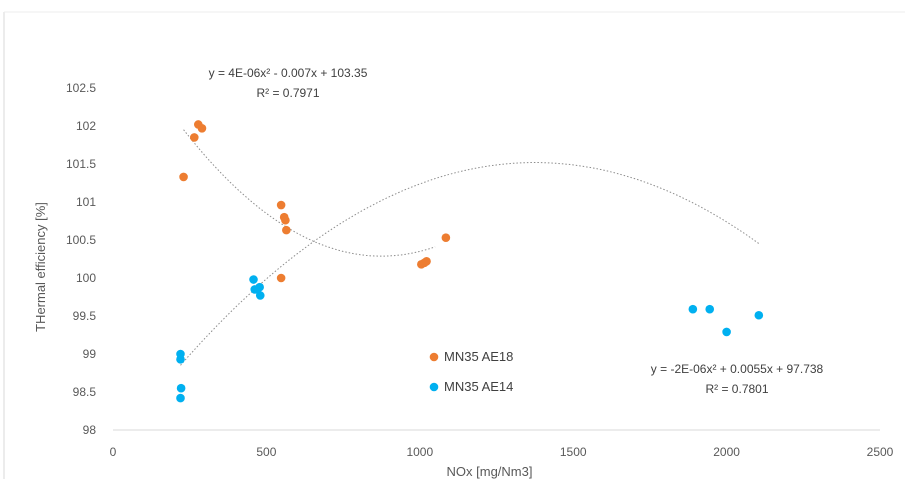 This screenshot has width=905, height=479. Describe the element at coordinates (573, 452) in the screenshot. I see `x-tick-label: 1500` at that location.